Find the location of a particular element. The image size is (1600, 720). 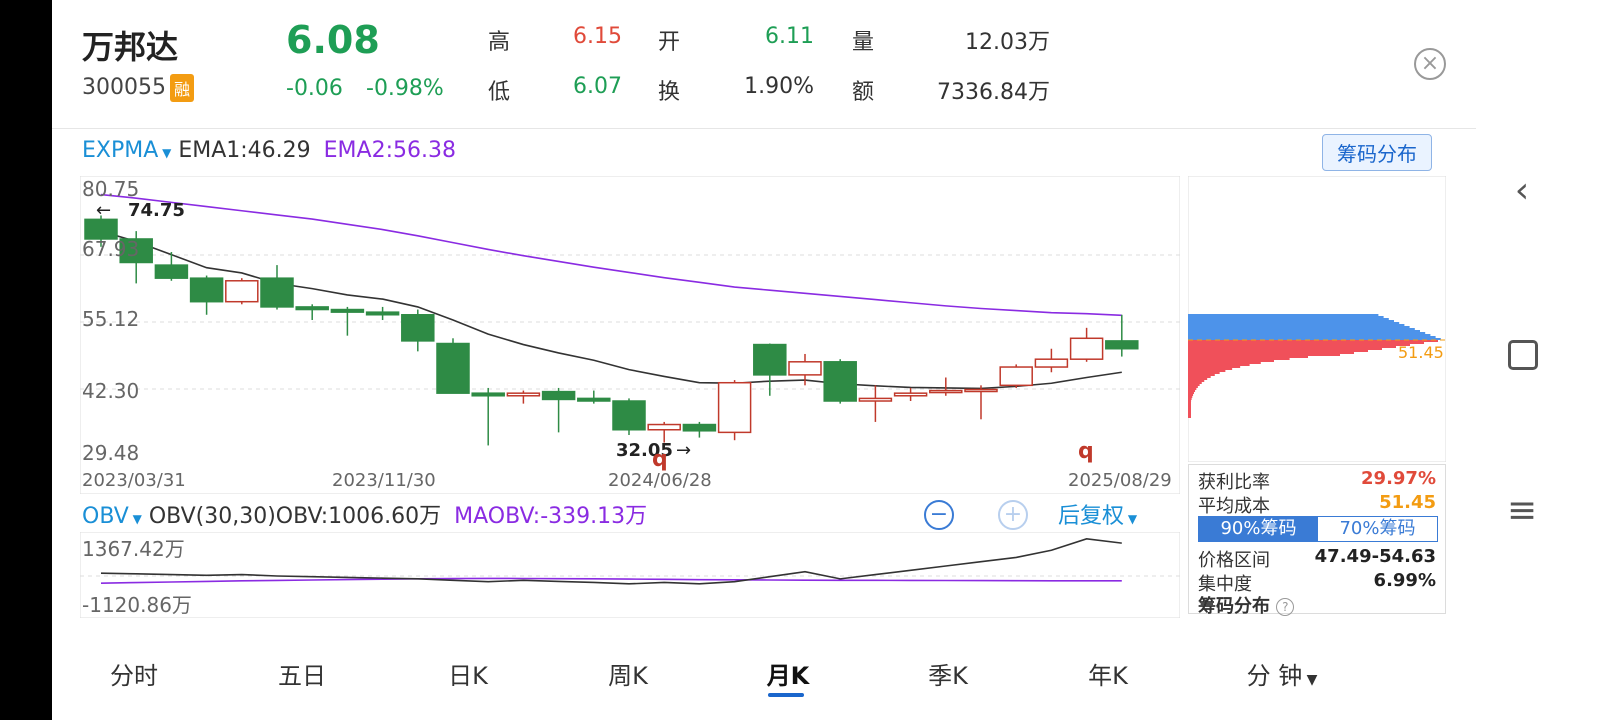

period-tab-intraday: 分时 is located at coordinates (134, 676).